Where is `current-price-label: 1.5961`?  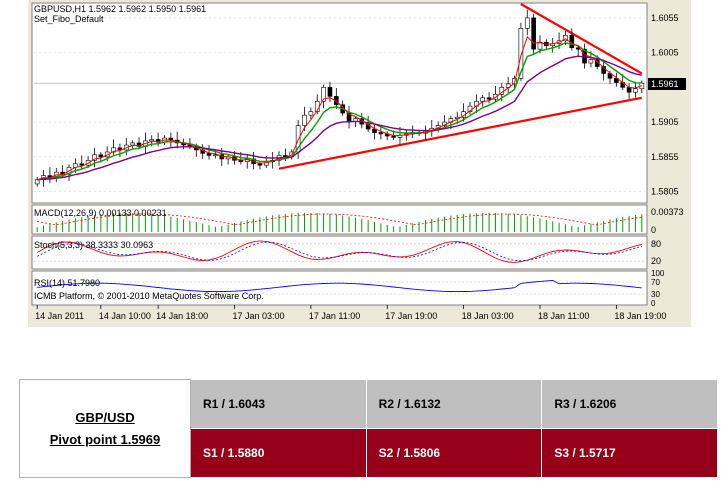 current-price-label: 1.5961 is located at coordinates (665, 84).